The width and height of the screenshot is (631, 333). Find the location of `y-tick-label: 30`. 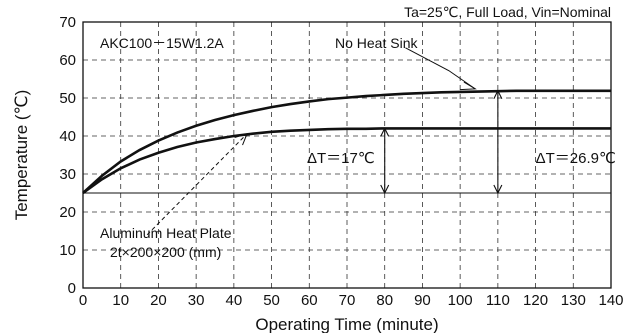

y-tick-label: 30 is located at coordinates (67, 174).